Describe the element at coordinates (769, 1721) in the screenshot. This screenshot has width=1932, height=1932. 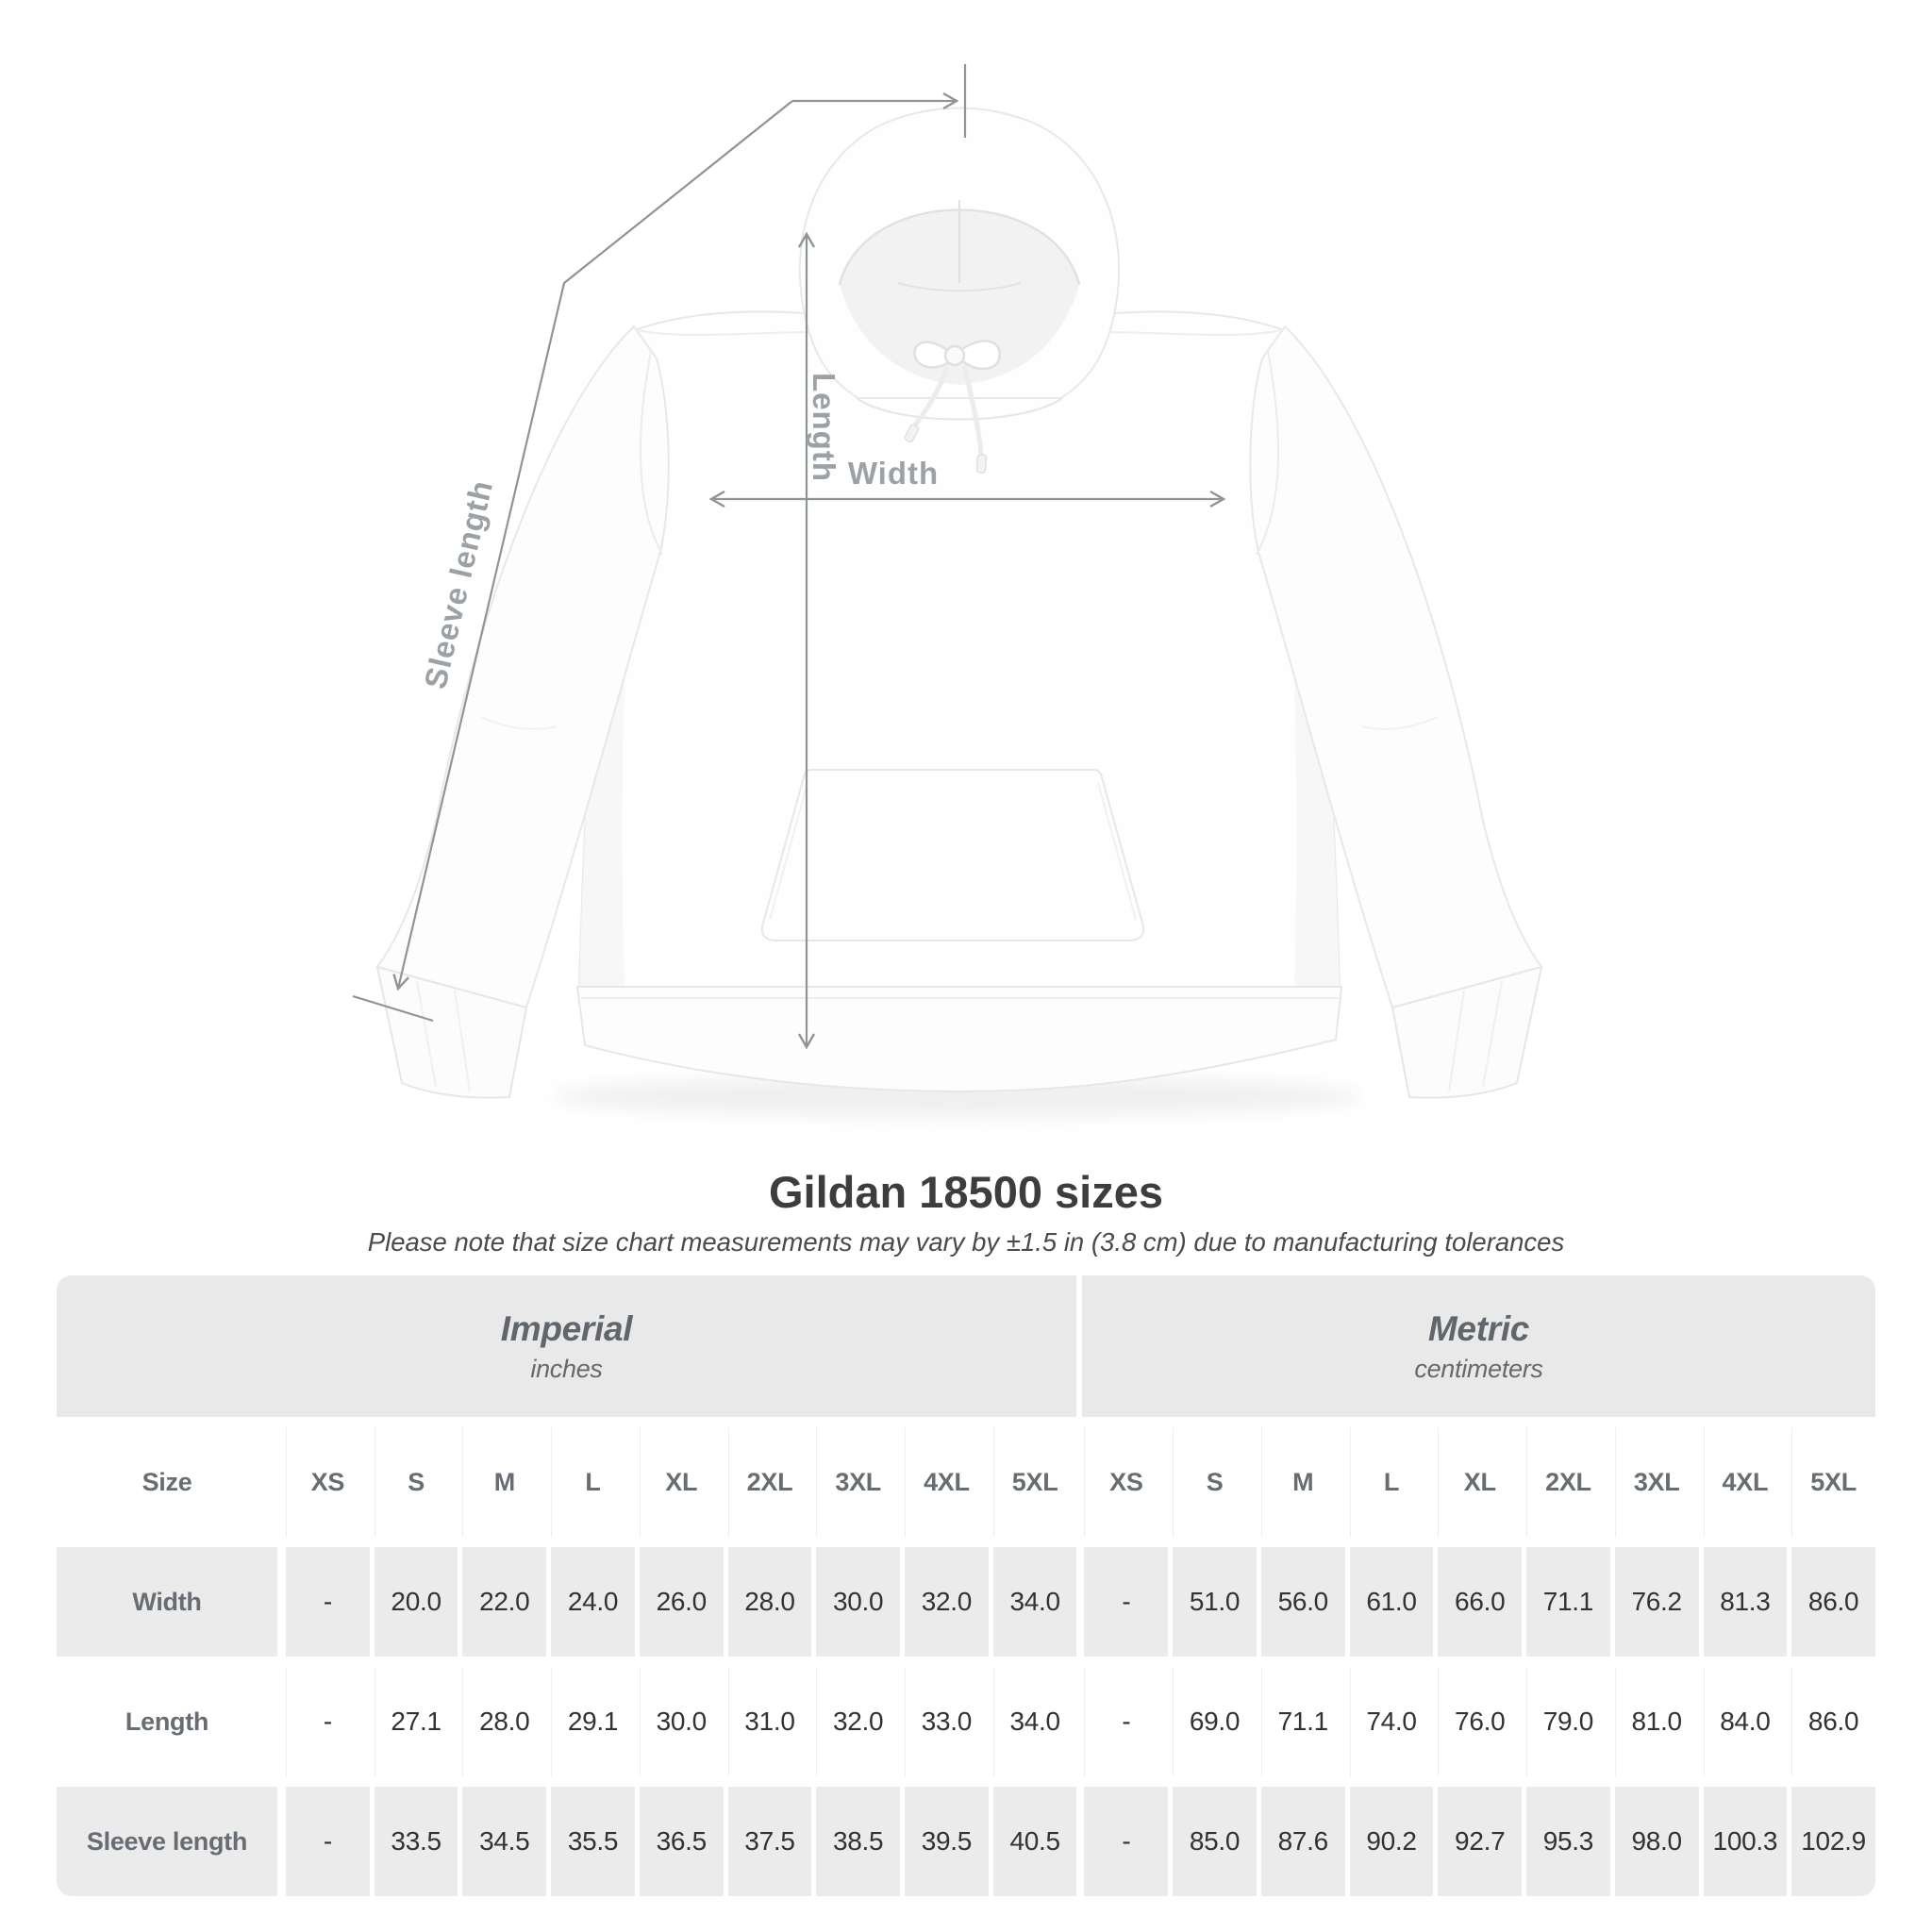
I see `value-cell: 31.0` at that location.